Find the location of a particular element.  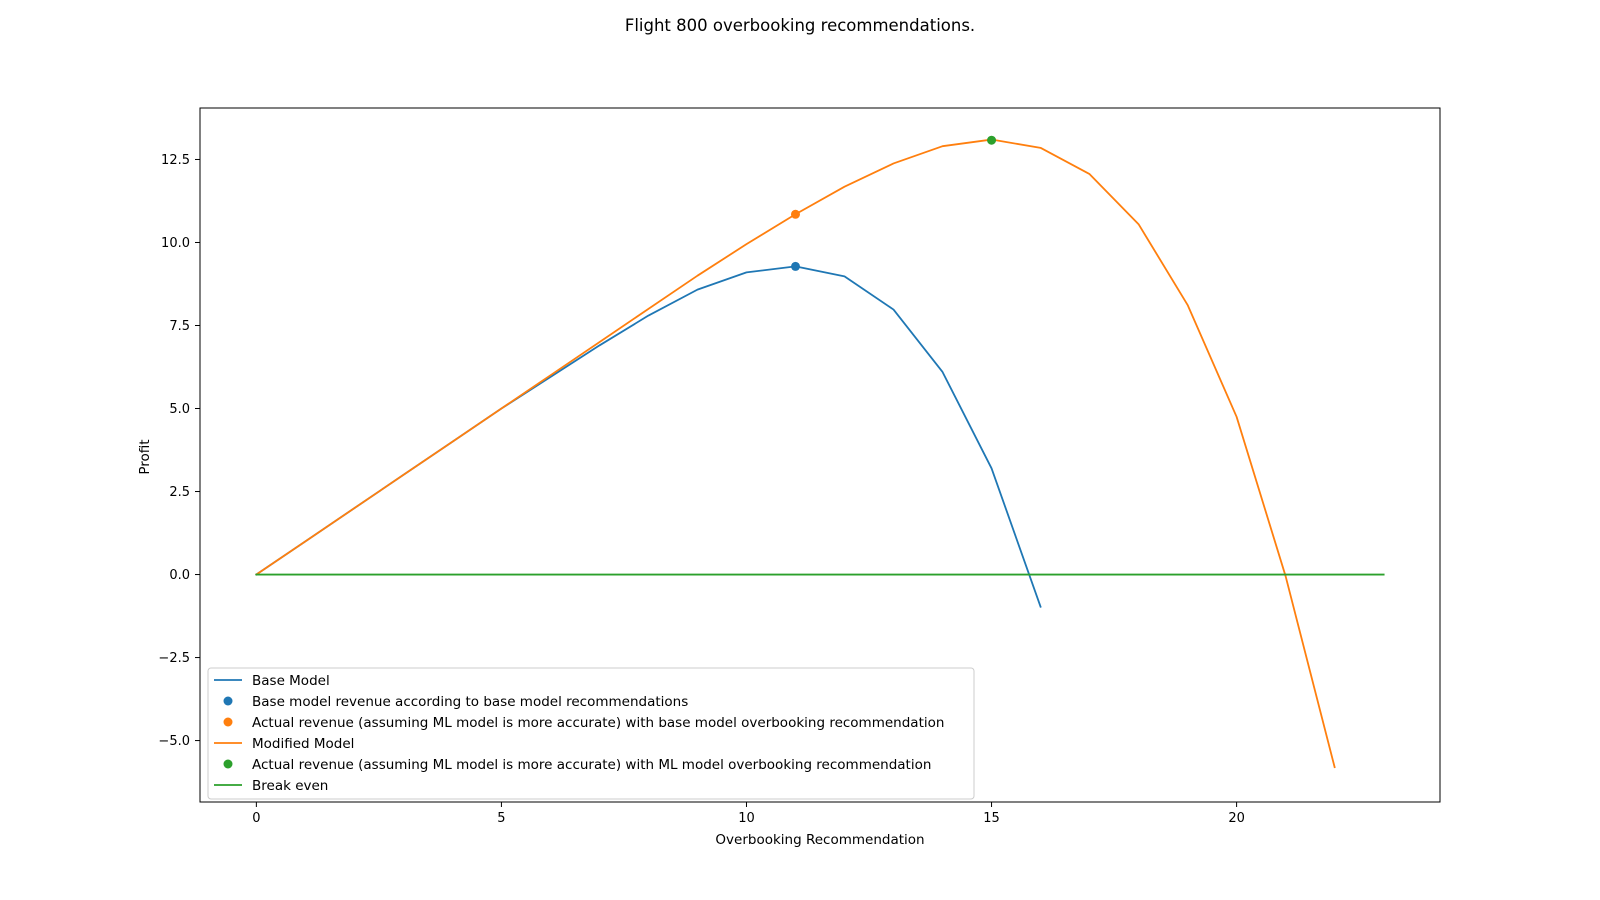

legend-label: Break even is located at coordinates (290, 786).